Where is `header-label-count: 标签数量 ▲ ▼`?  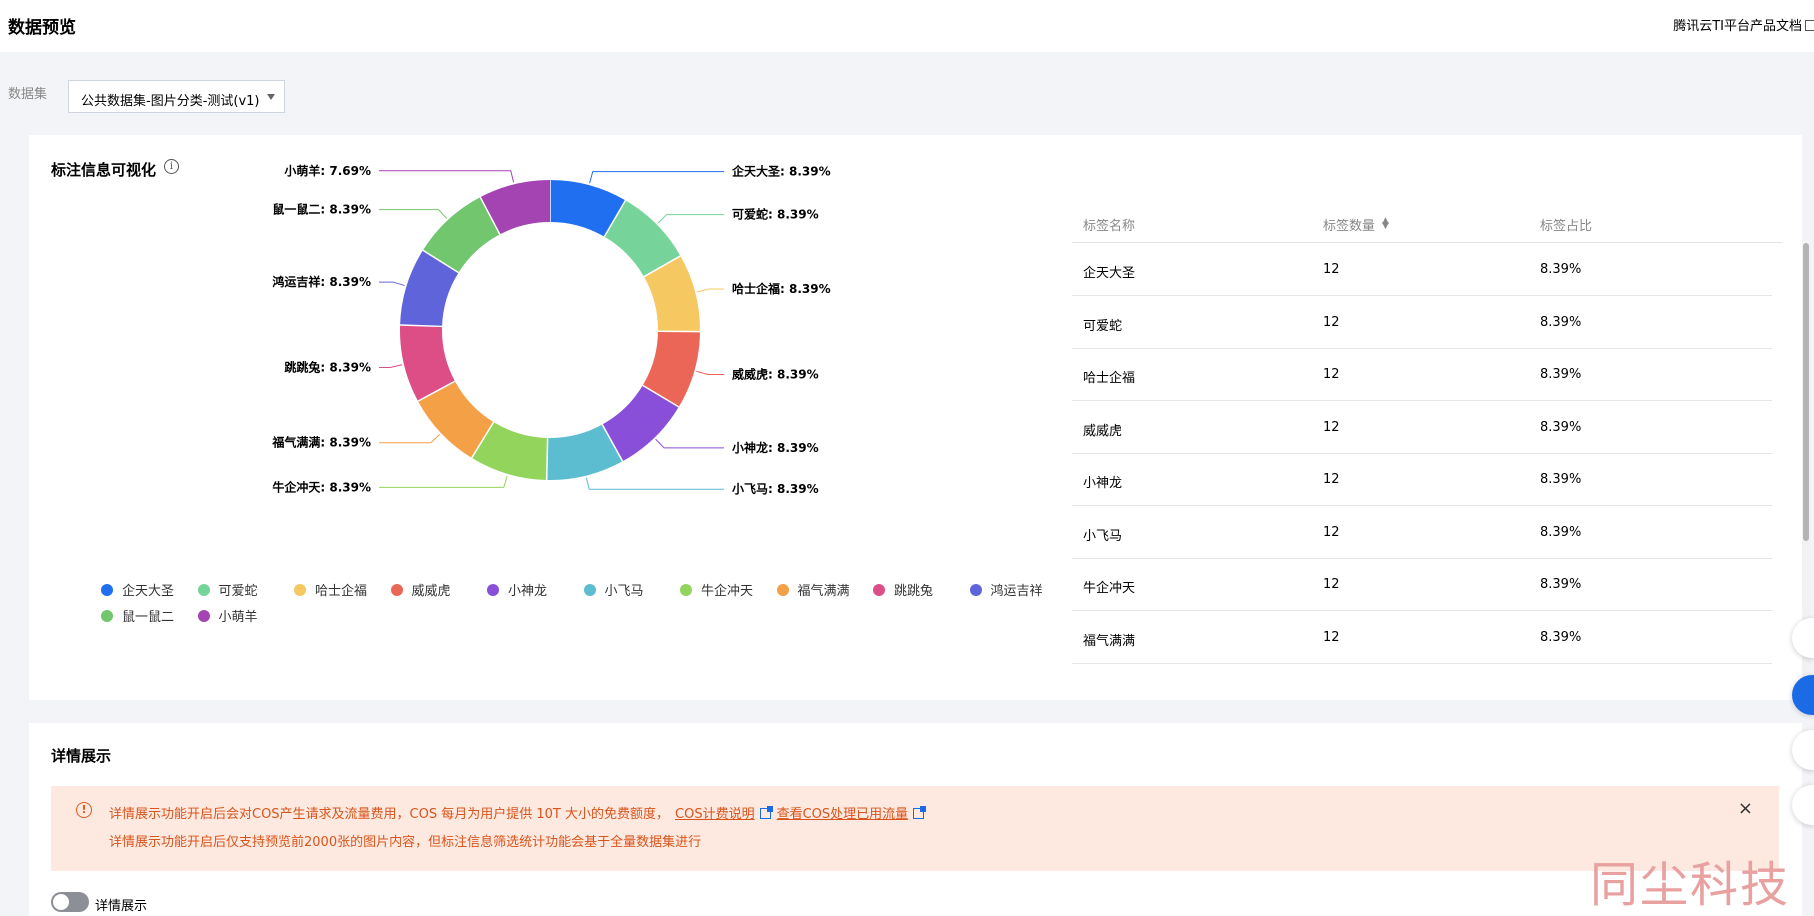 header-label-count: 标签数量 ▲ ▼ is located at coordinates (1356, 225).